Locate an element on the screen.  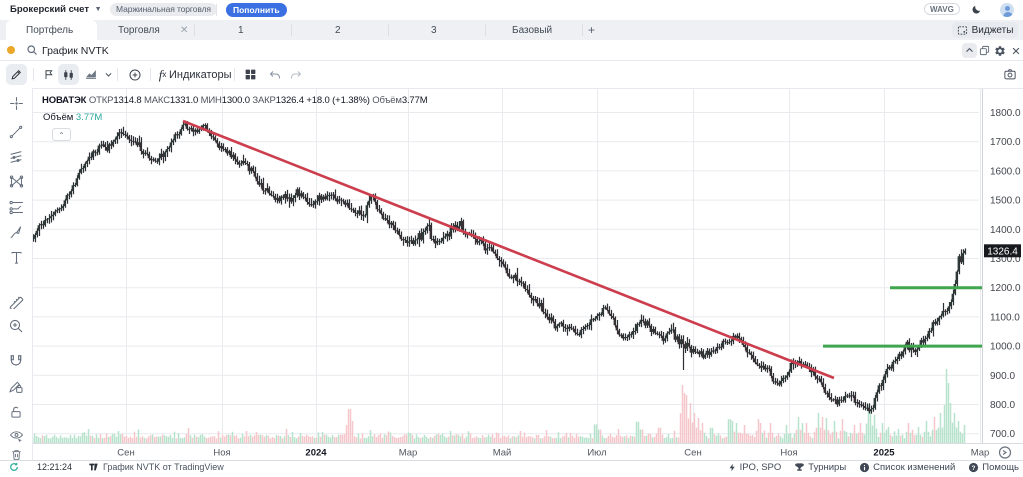
svg-text: 1000.0 is located at coordinates (1005, 347).